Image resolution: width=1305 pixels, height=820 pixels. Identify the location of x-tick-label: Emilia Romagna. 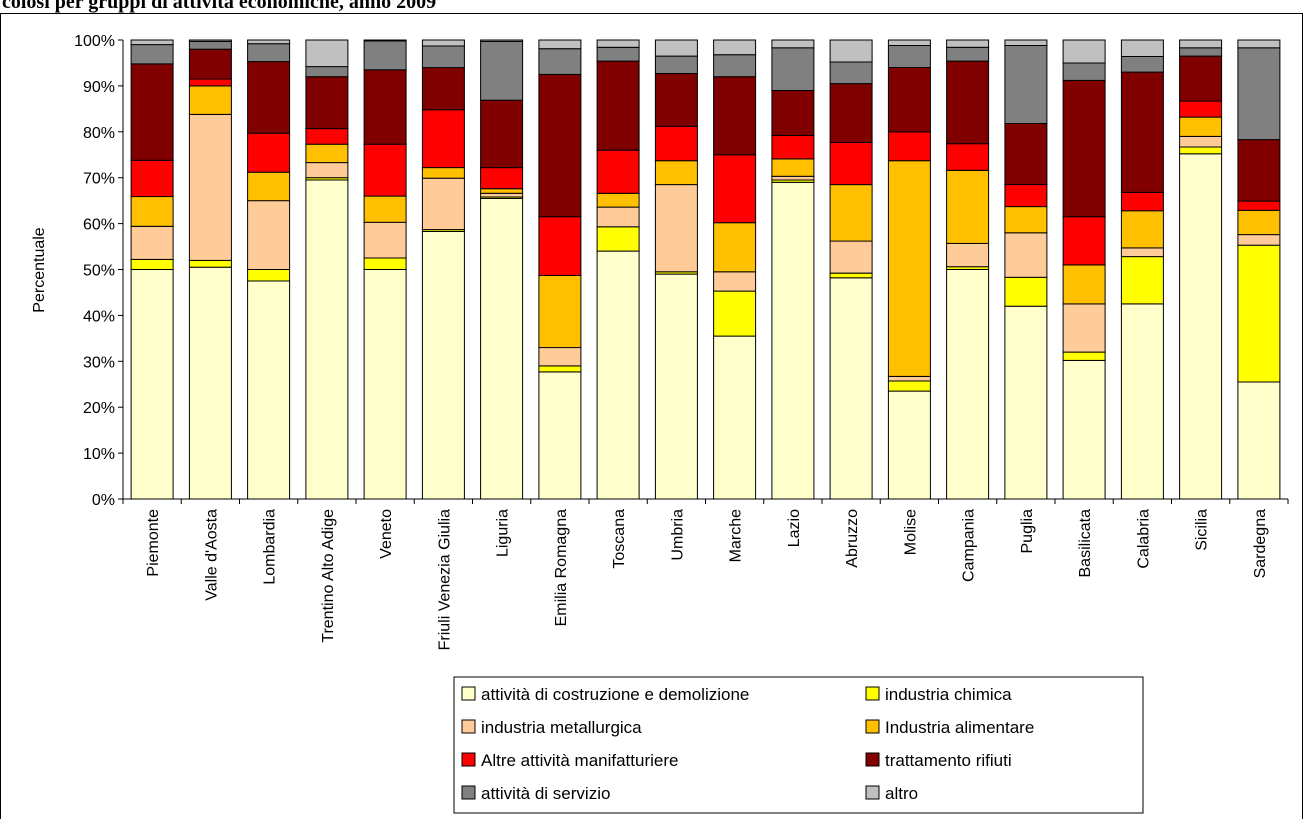
(561, 567).